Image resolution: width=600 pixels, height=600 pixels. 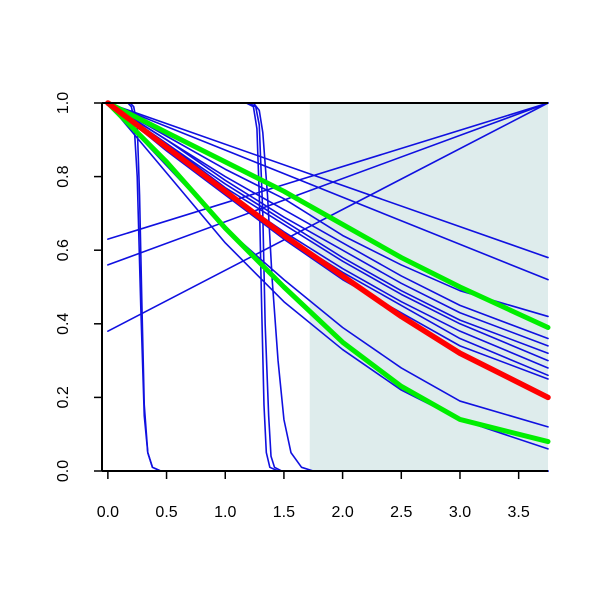 I want to click on y-tick-label: 0.4, so click(x=63, y=324).